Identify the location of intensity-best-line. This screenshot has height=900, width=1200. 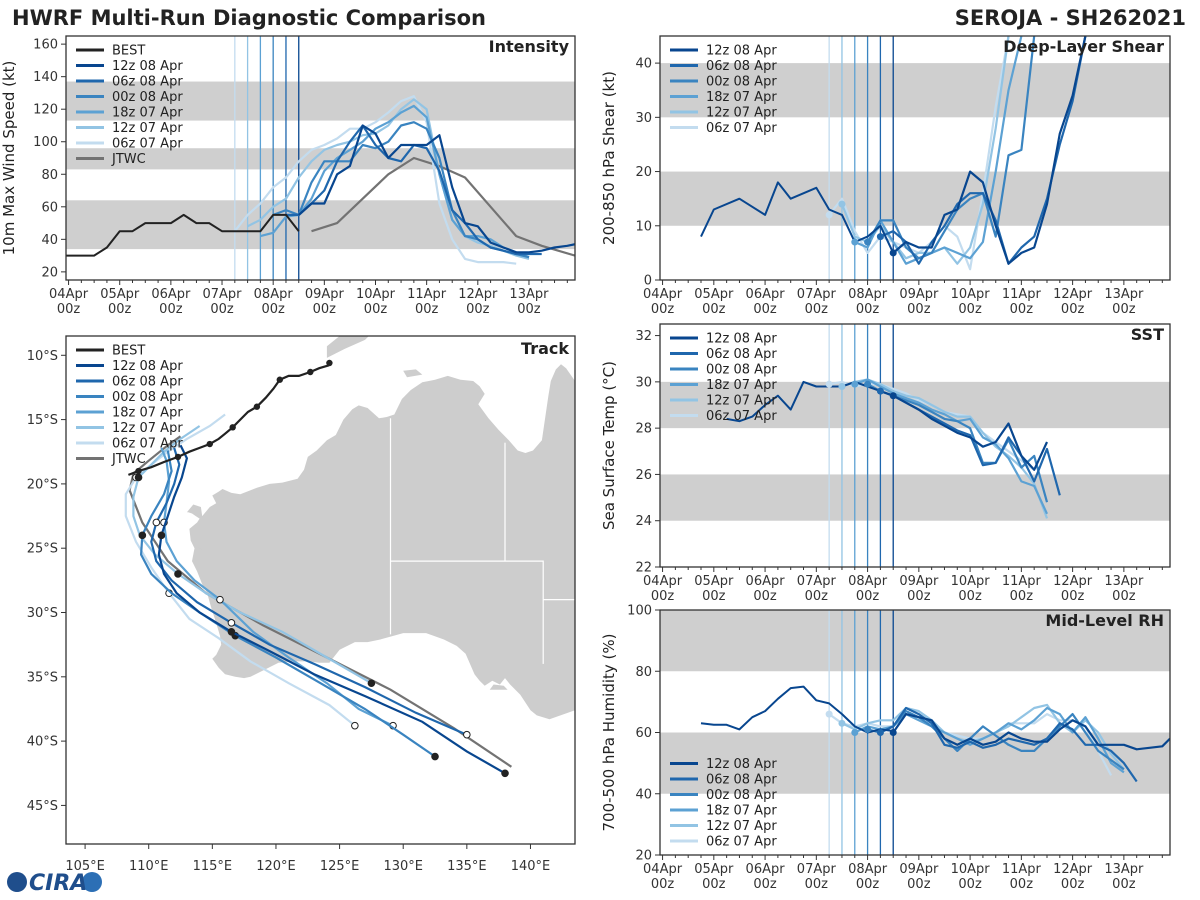
(183, 235).